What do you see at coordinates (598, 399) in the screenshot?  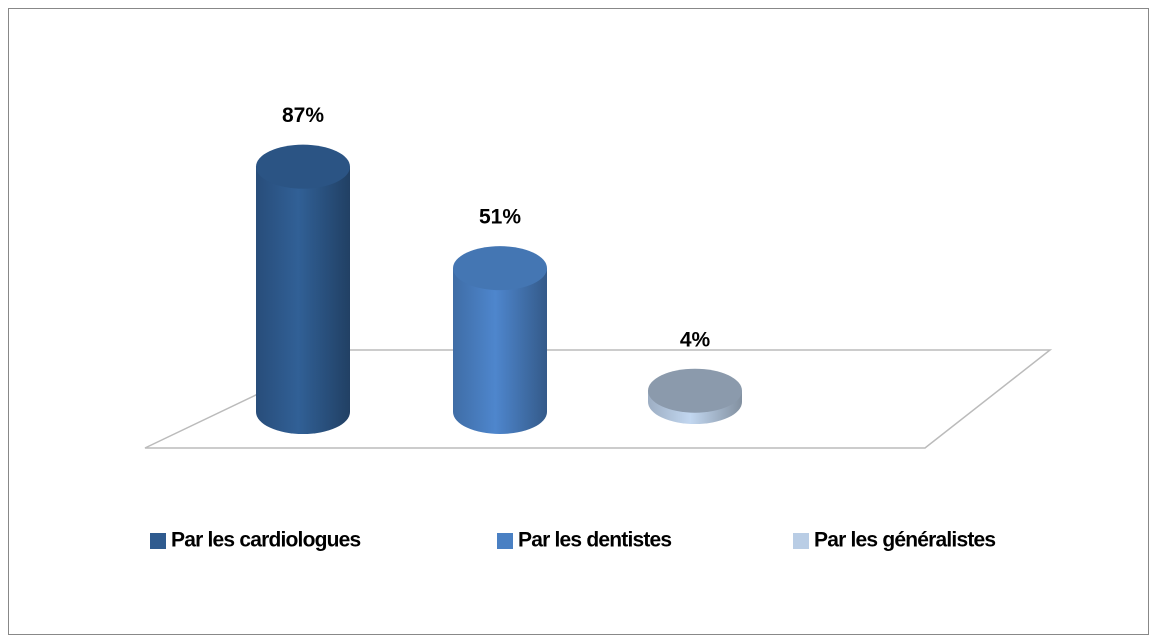 I see `floor` at bounding box center [598, 399].